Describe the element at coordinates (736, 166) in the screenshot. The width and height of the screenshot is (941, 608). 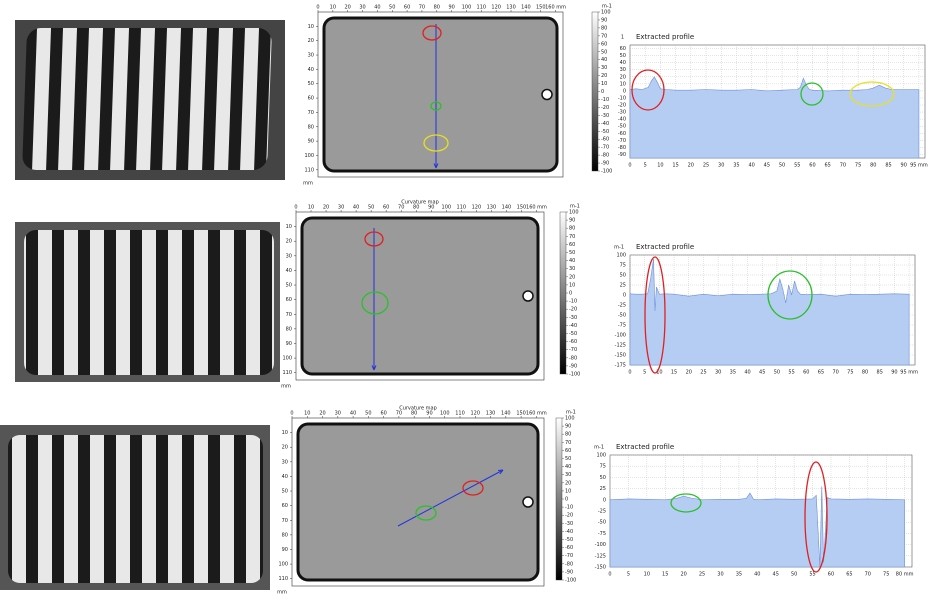
I see `x-tick-label: 35` at that location.